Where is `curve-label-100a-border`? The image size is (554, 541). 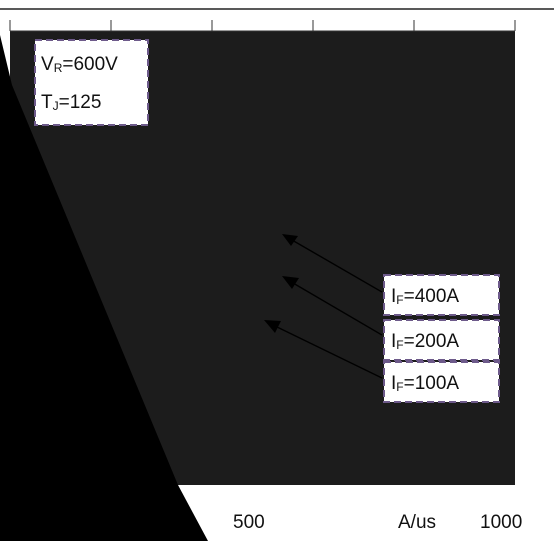
curve-label-100a-border is located at coordinates (441, 382).